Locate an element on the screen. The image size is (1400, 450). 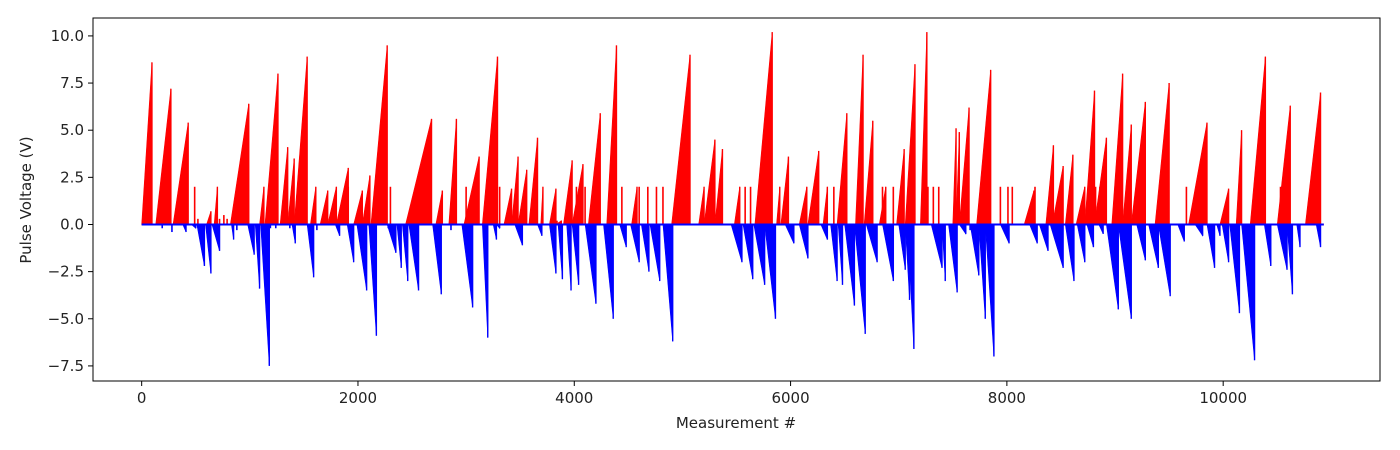
y-tick-label: 10.0 is located at coordinates (67, 36).